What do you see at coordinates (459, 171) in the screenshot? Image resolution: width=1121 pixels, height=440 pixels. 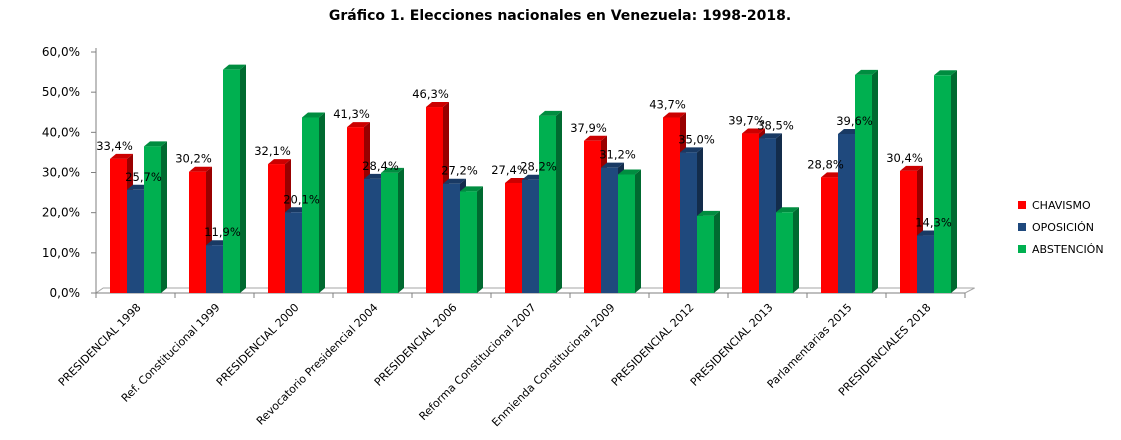 I see `data-label-oposición: 27,2%` at bounding box center [459, 171].